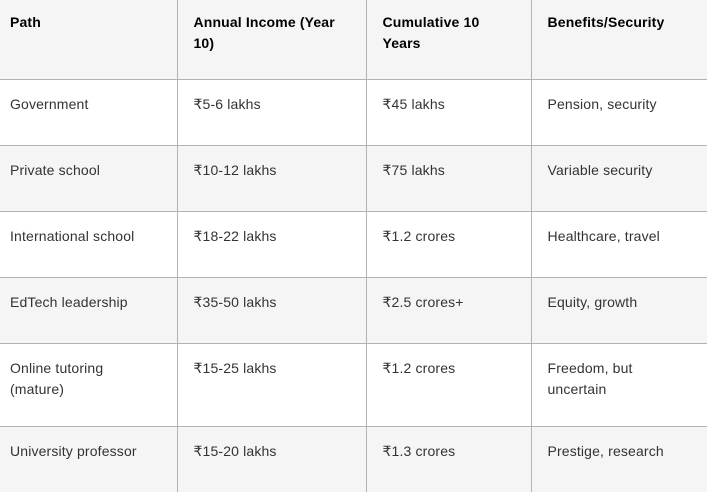 This screenshot has height=492, width=707. I want to click on cell-cumulative: ₹45 lakhs, so click(448, 112).